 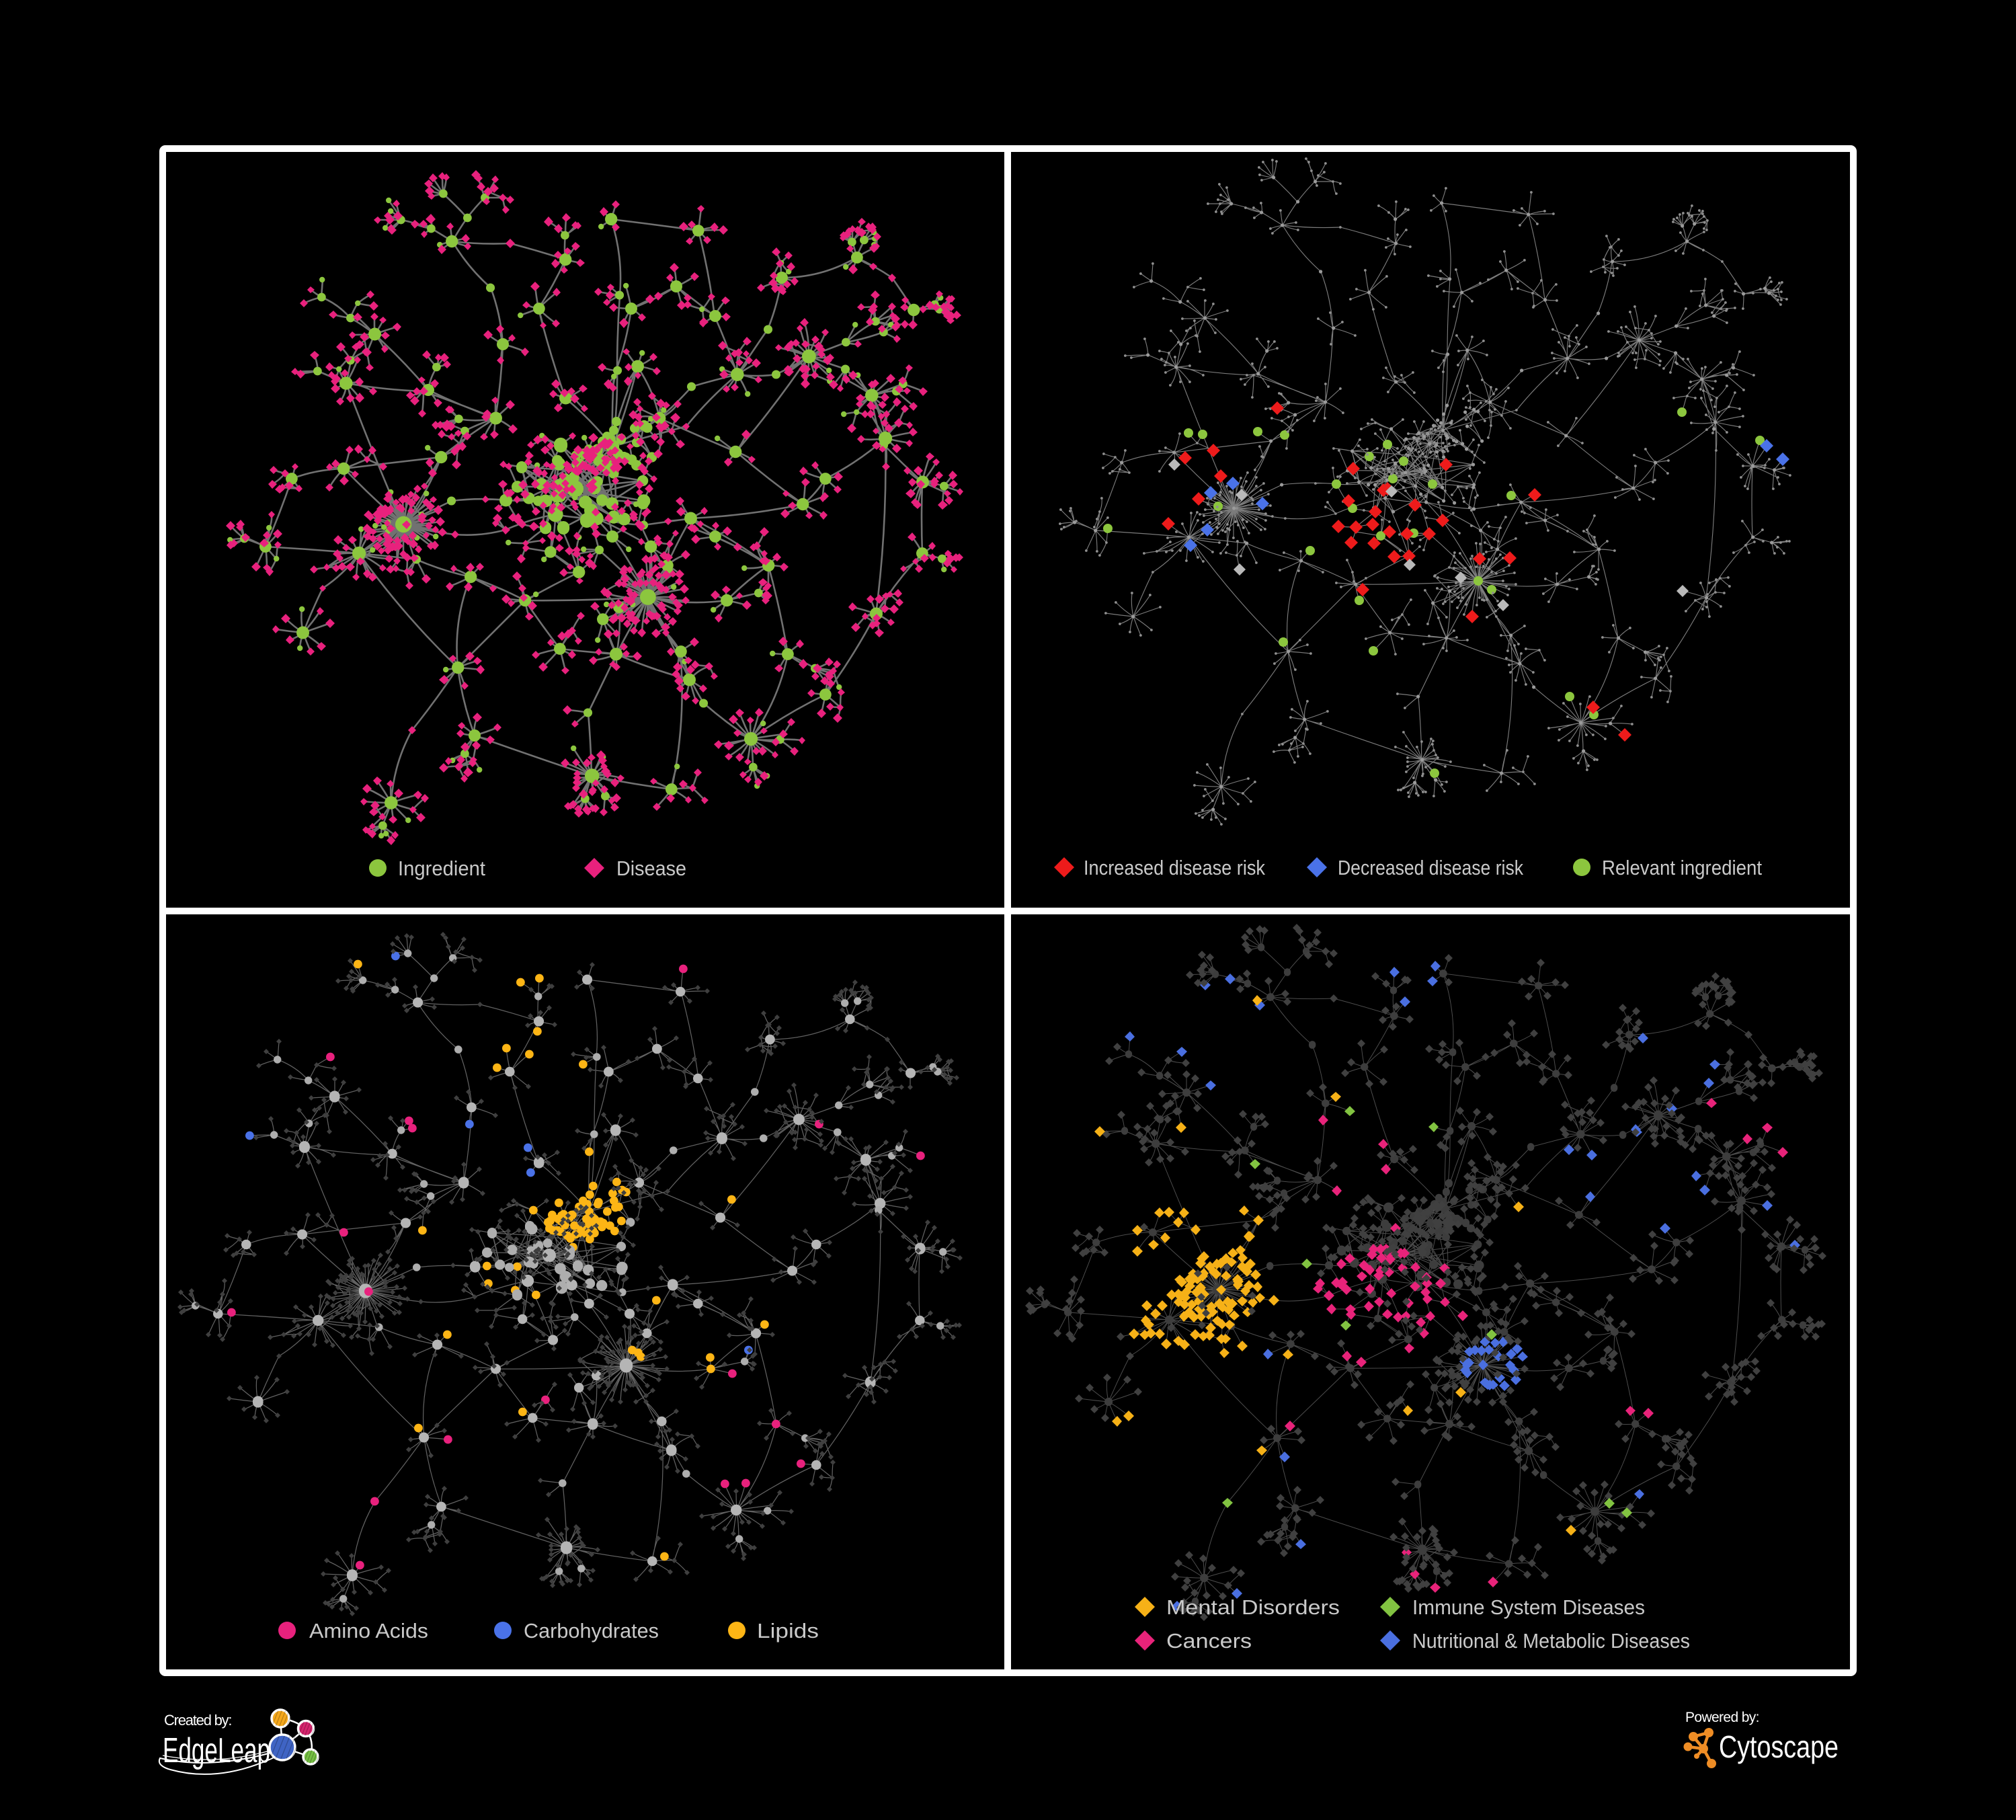 What do you see at coordinates (1174, 867) in the screenshot?
I see `svg-text: Increased disease risk` at bounding box center [1174, 867].